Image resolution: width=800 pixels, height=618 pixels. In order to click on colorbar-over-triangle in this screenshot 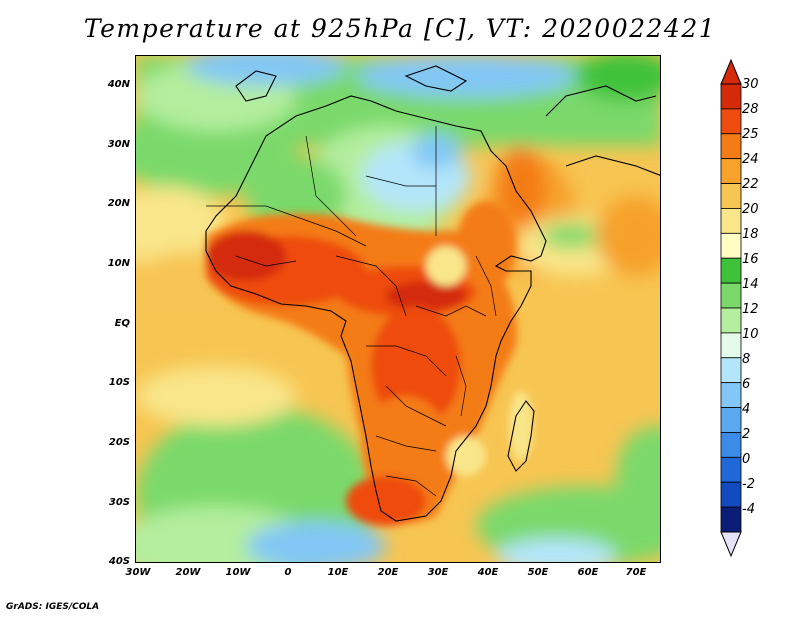, I will do `click(731, 71)`.